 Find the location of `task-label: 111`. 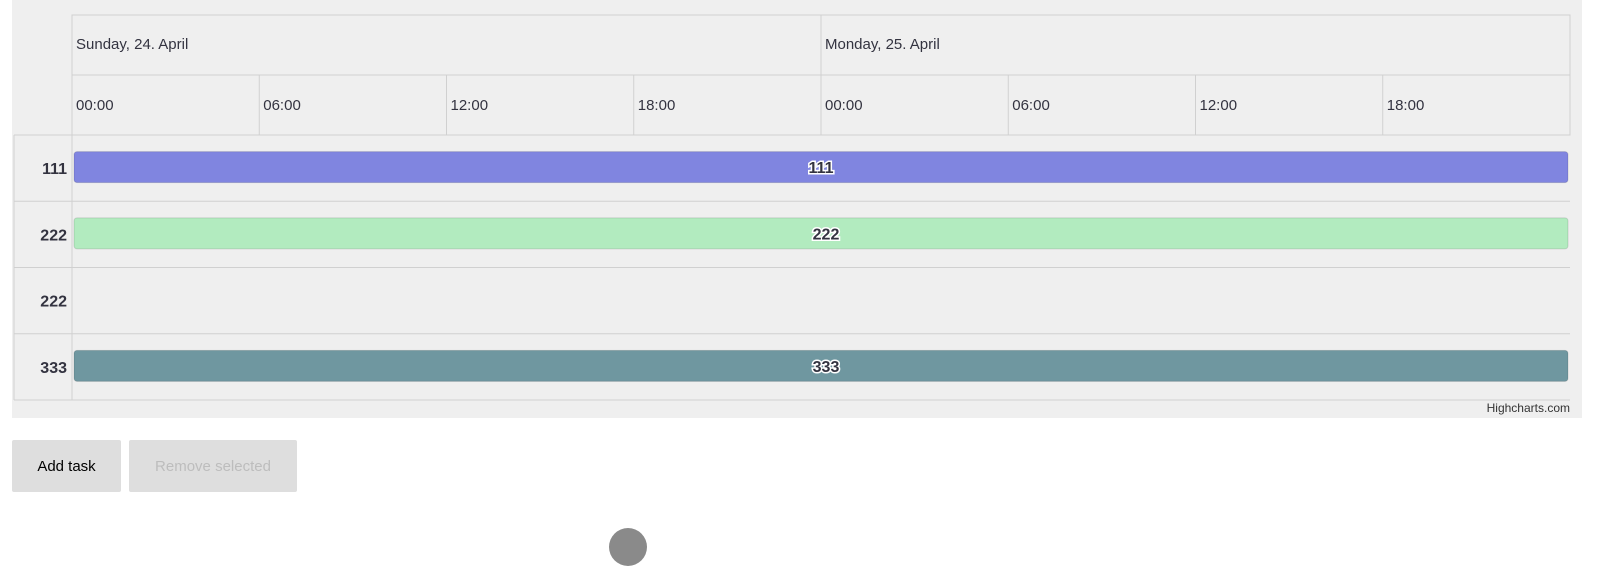

task-label: 111 is located at coordinates (821, 168).